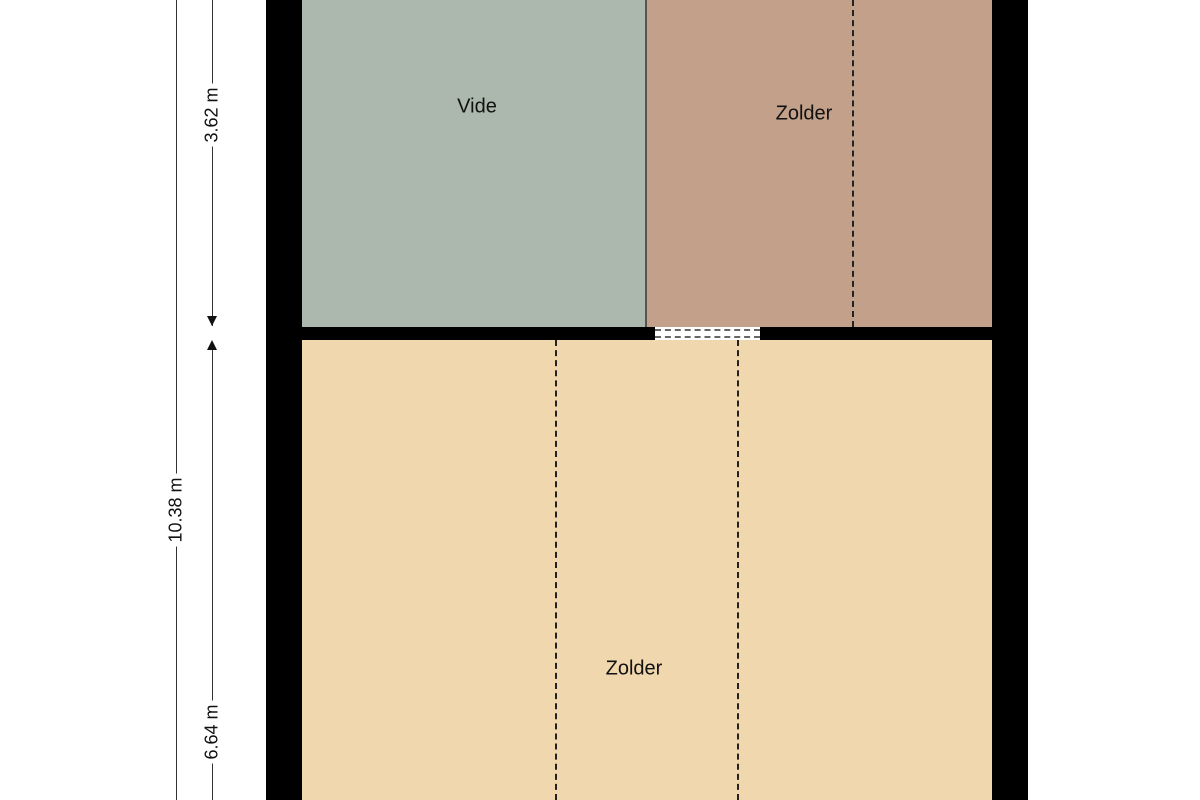  What do you see at coordinates (804, 113) in the screenshot?
I see `room-label-zolder-top: Zolder` at bounding box center [804, 113].